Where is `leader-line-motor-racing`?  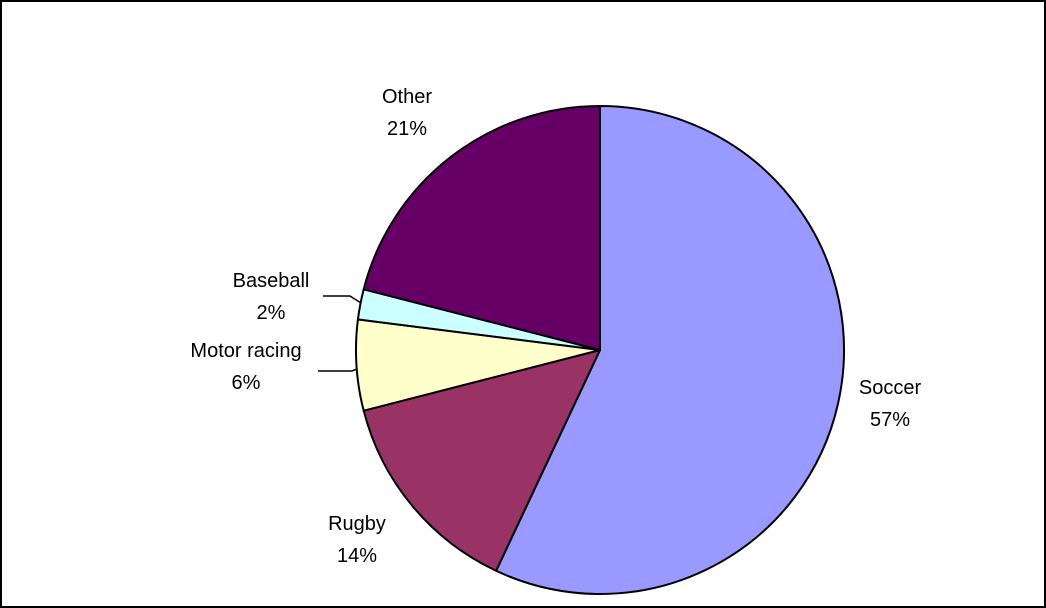
leader-line-motor-racing is located at coordinates (338, 370).